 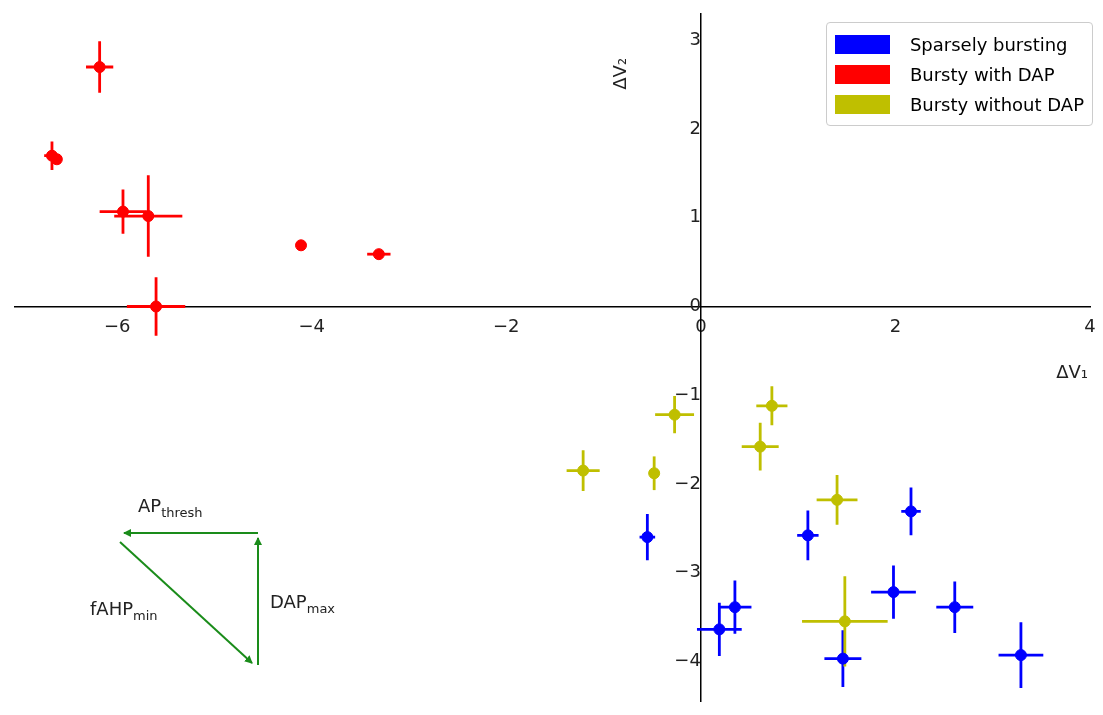 I want to click on annotation: fAHP$_{min}$, so click(x=124, y=610).